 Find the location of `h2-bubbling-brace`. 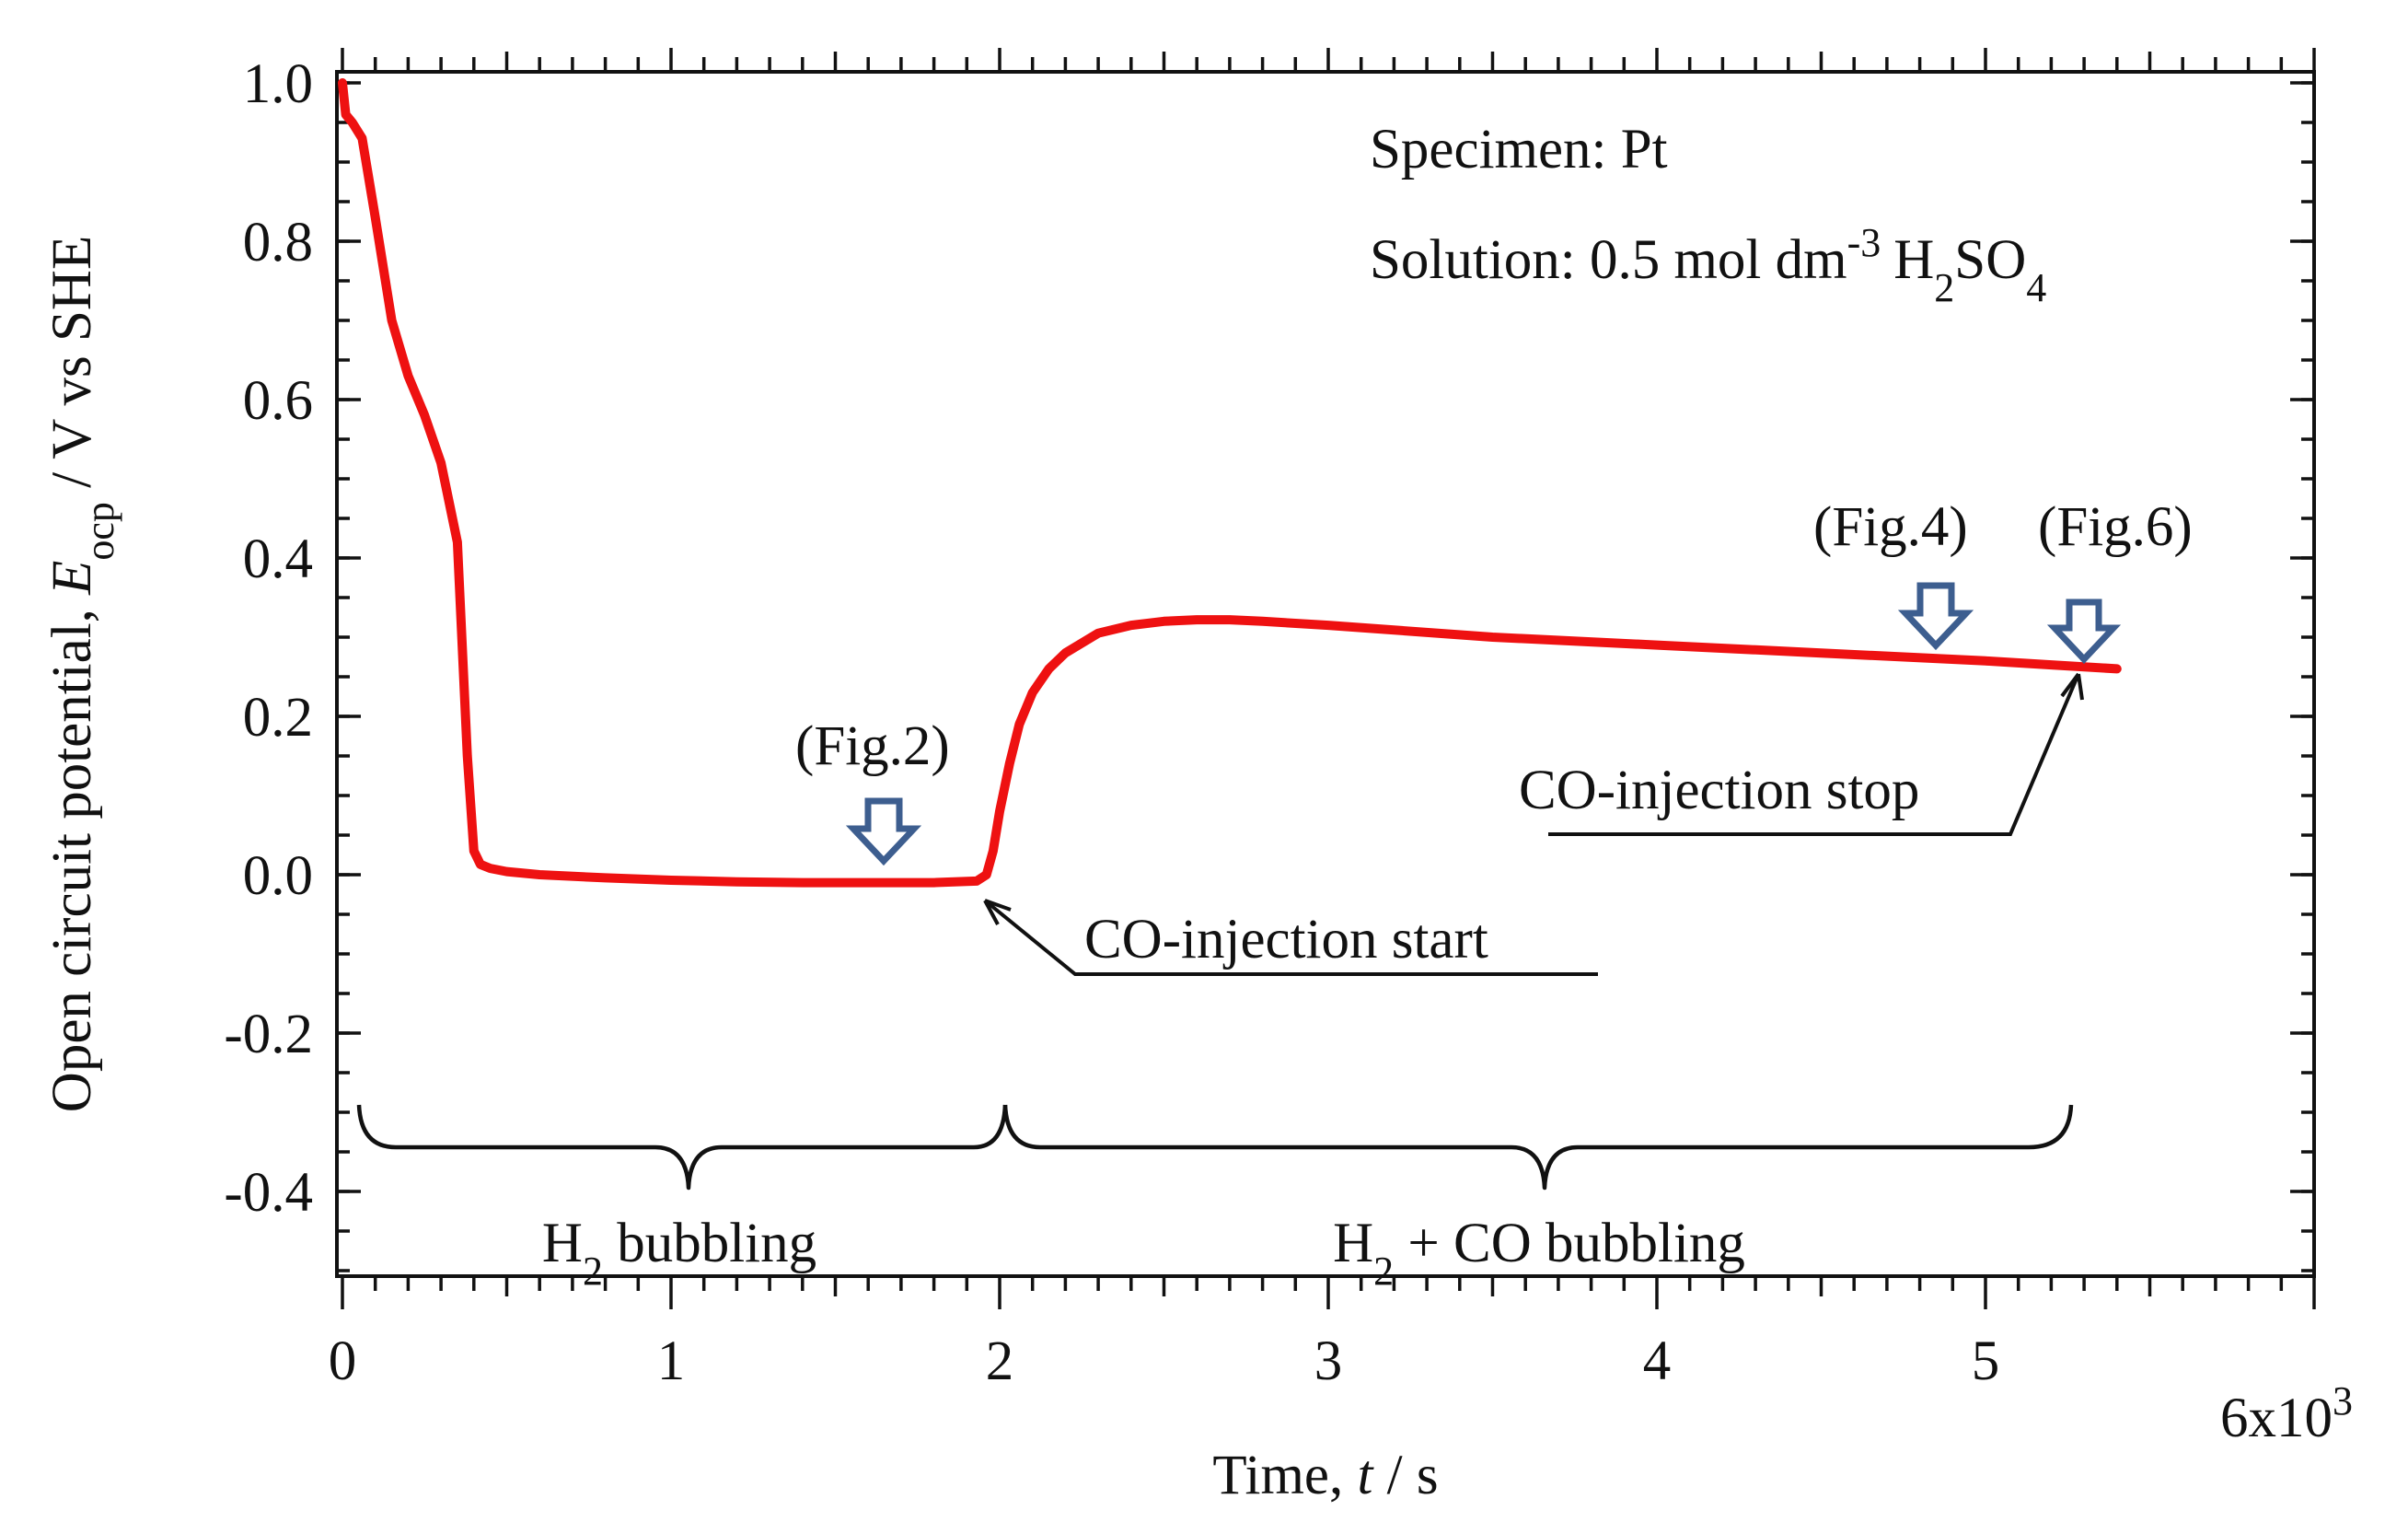

h2-bubbling-brace is located at coordinates (682, 1147).